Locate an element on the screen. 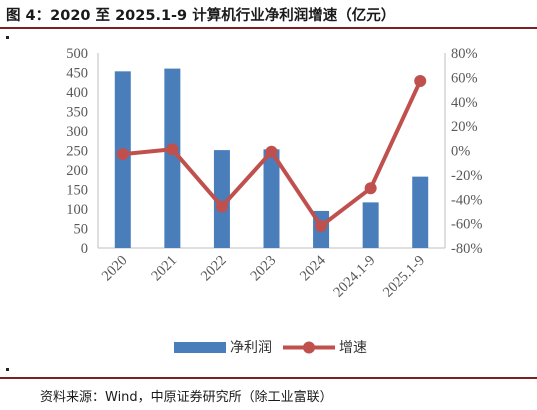 The width and height of the screenshot is (537, 410). y-right-axis: -80% -60% -40% -20% 0% 20% 40% 60% 80% is located at coordinates (463, 151).